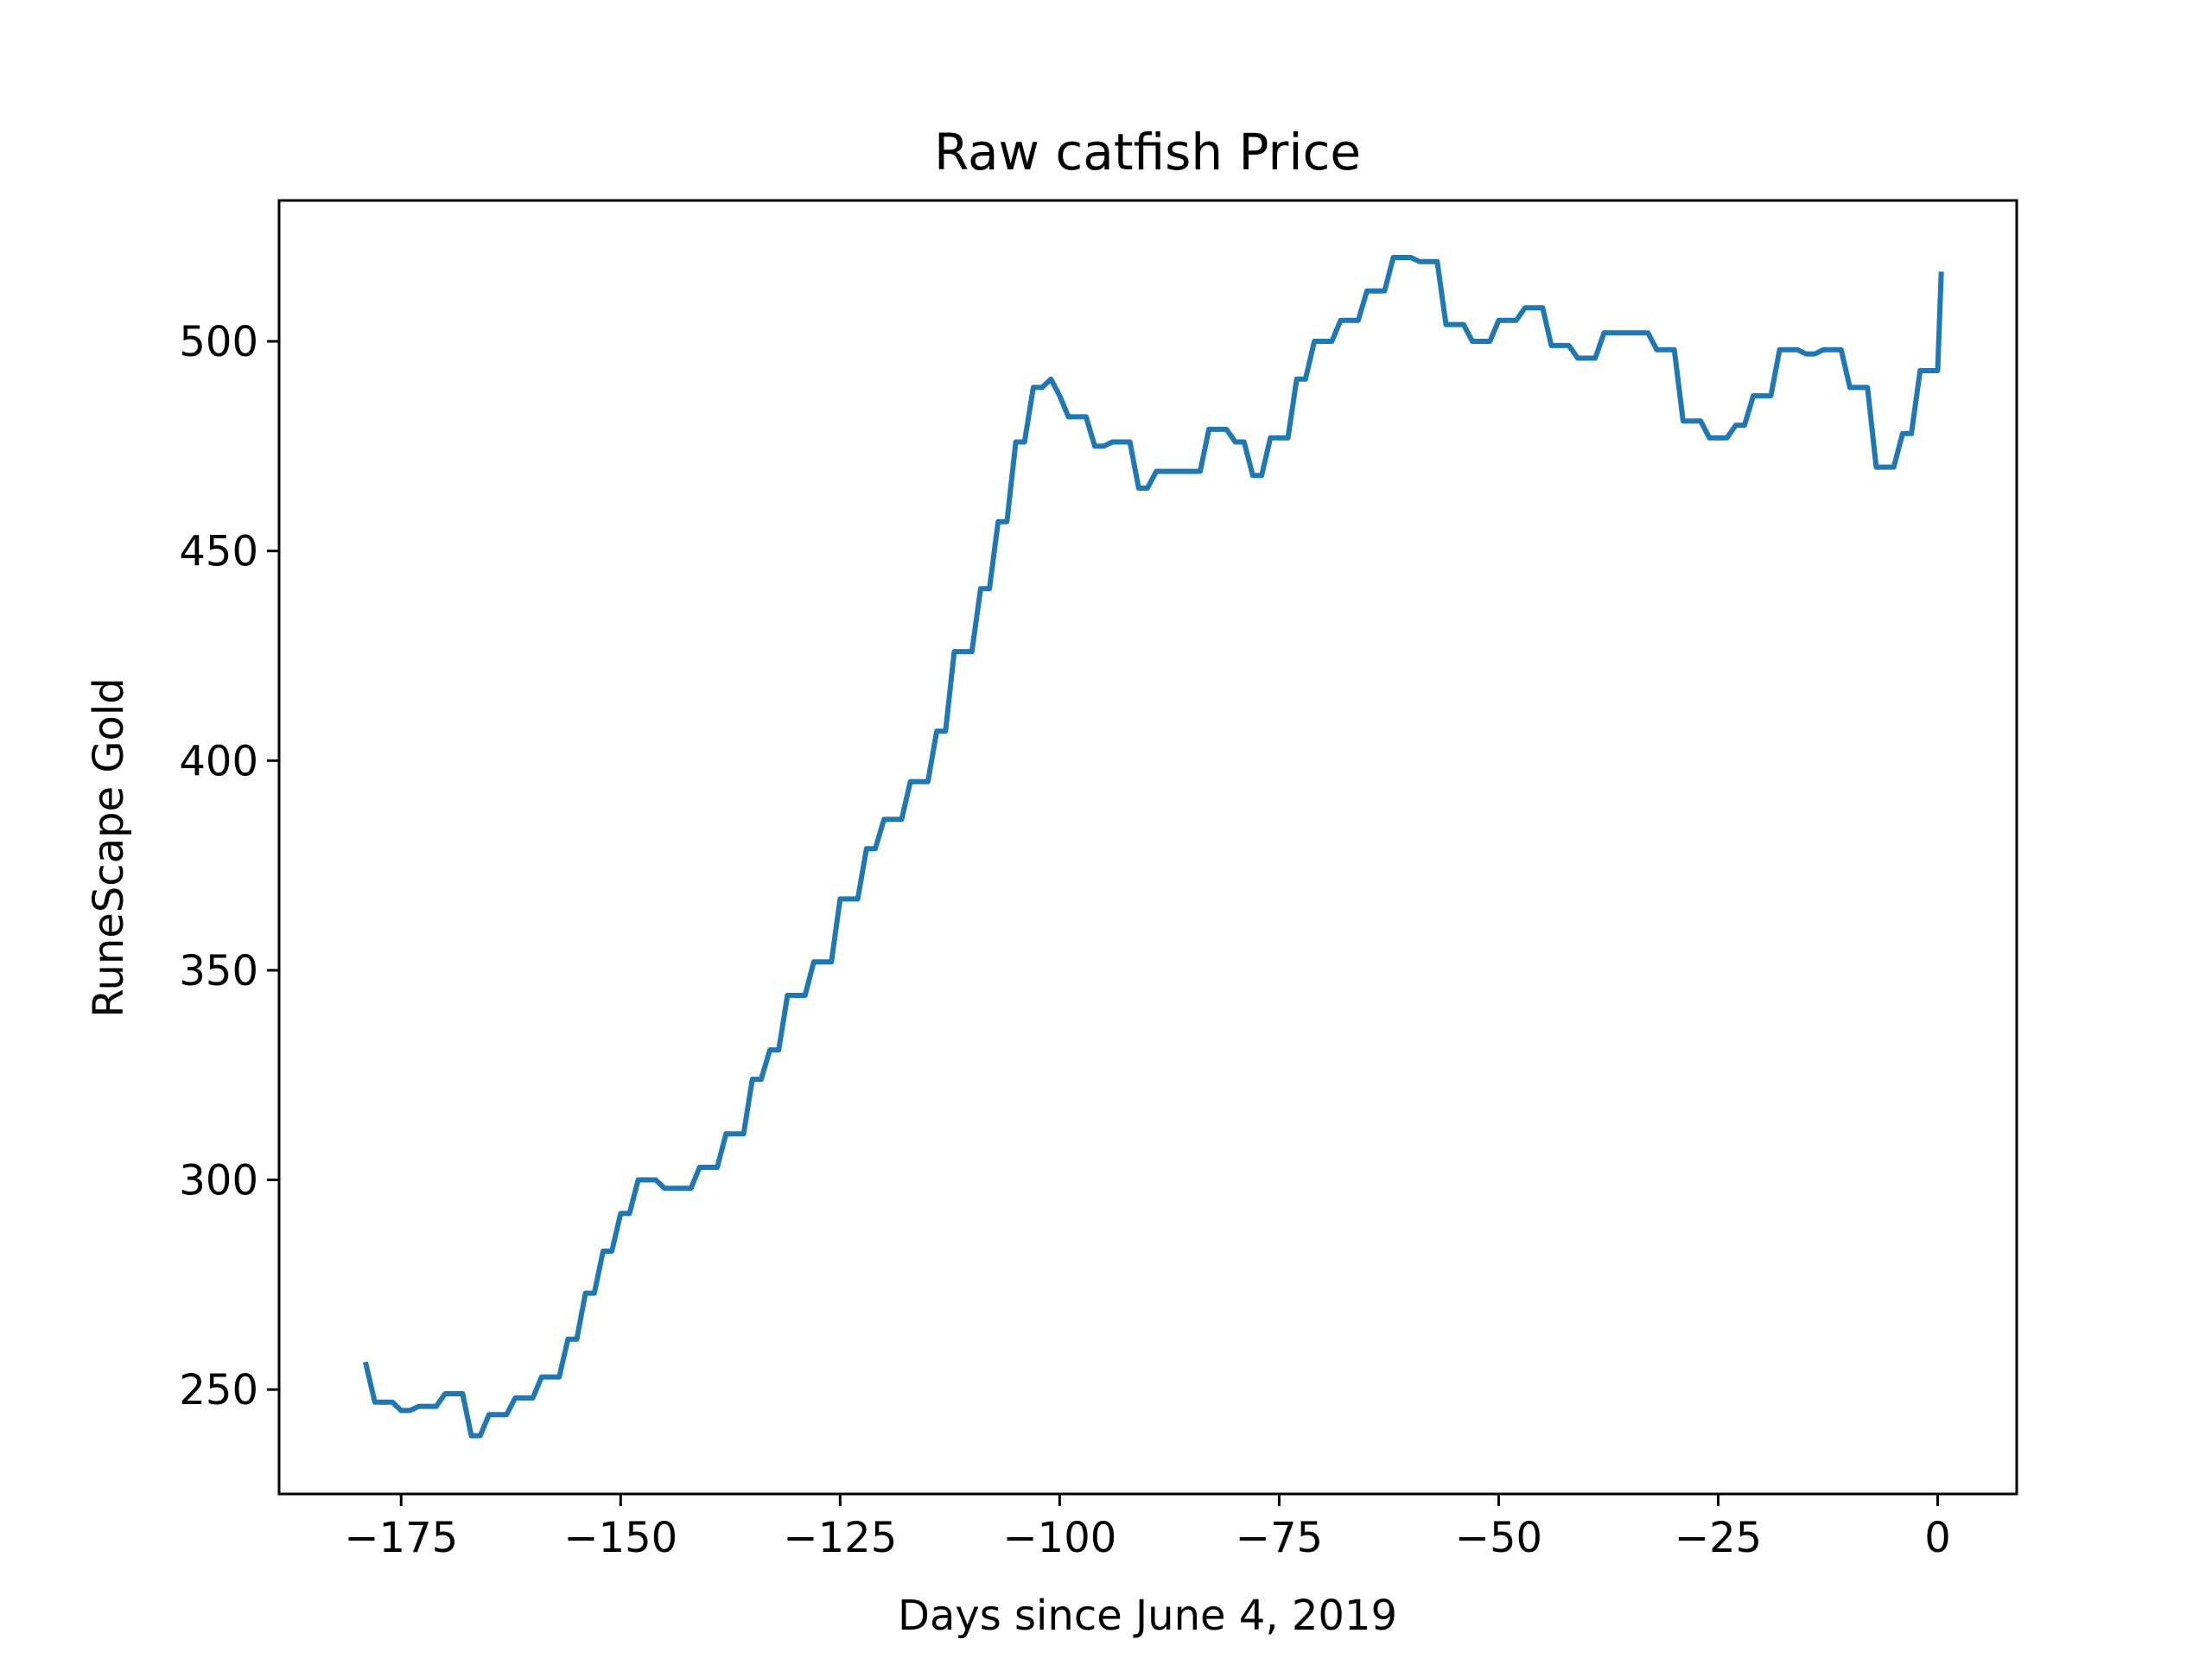 The width and height of the screenshot is (2212, 1659). Describe the element at coordinates (218, 971) in the screenshot. I see `y-tick-label: 350` at that location.